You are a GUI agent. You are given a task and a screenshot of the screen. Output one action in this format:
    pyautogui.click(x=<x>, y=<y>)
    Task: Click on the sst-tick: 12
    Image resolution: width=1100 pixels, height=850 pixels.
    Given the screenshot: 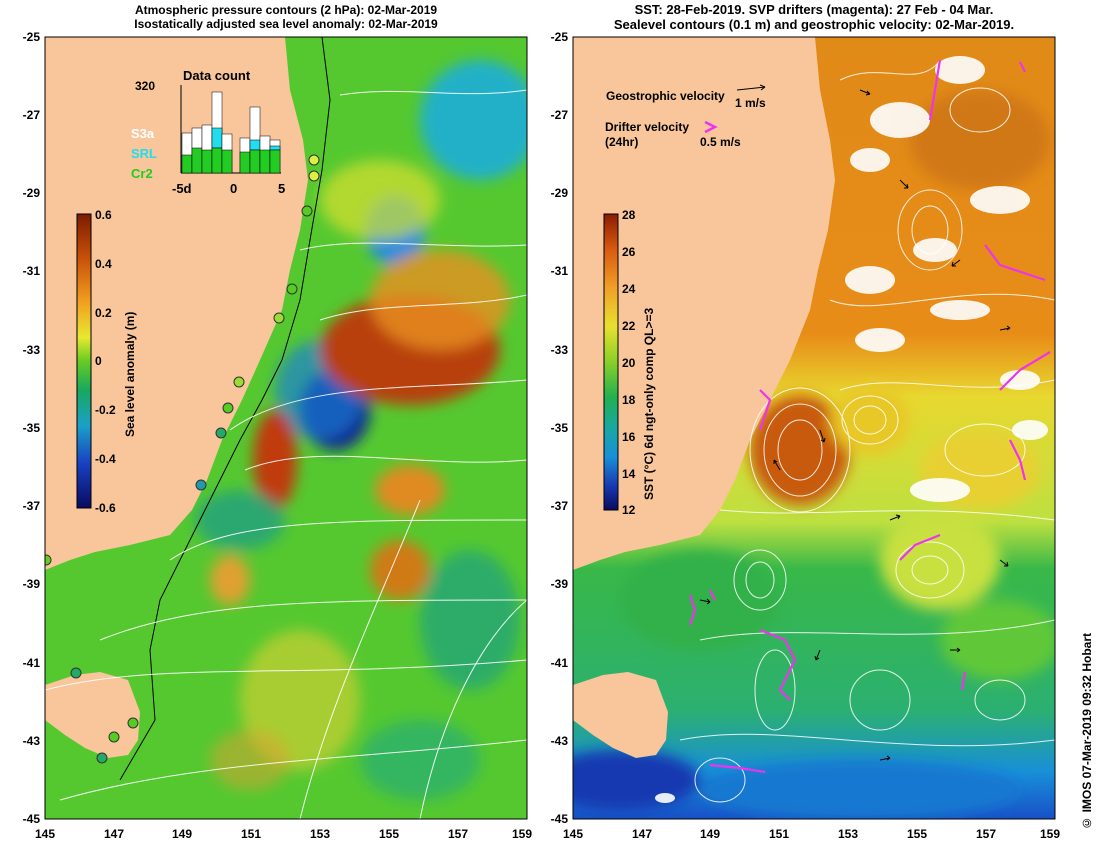 What is the action you would take?
    pyautogui.click(x=629, y=510)
    